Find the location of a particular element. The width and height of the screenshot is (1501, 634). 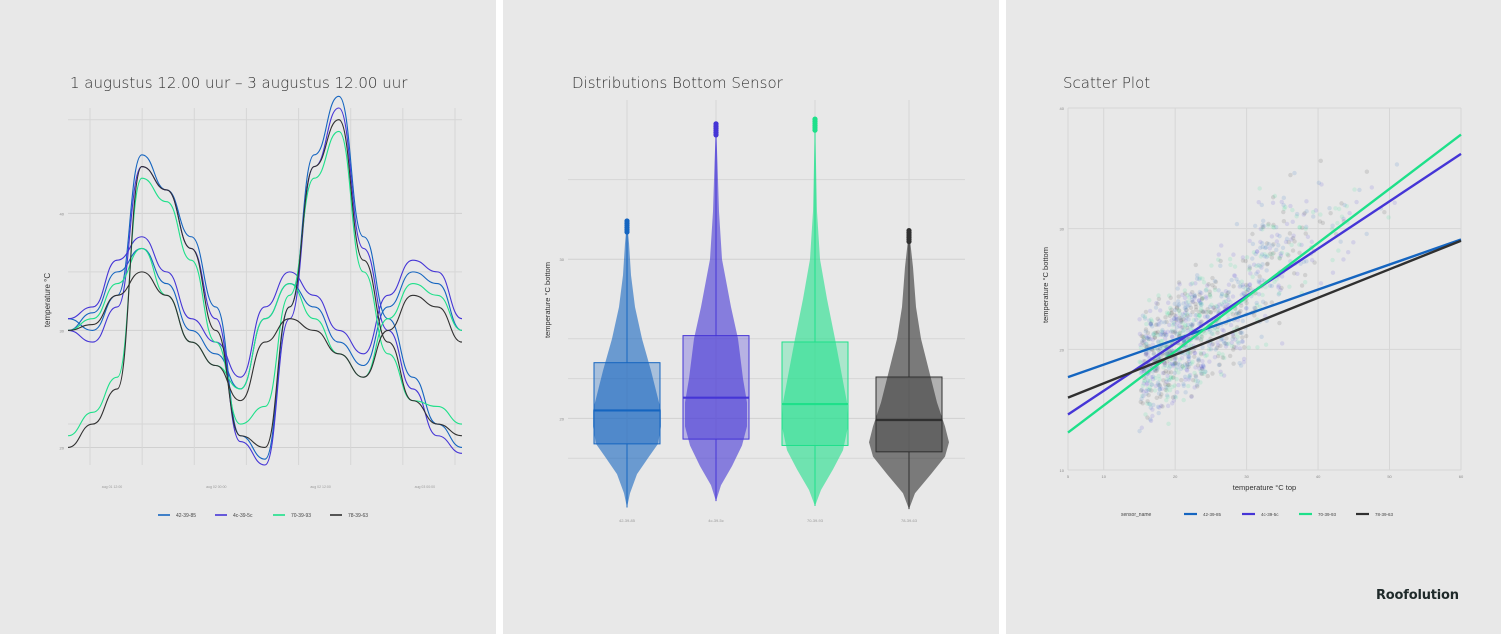

legend-label-78-39-63: 78-39-63 is located at coordinates (358, 516).